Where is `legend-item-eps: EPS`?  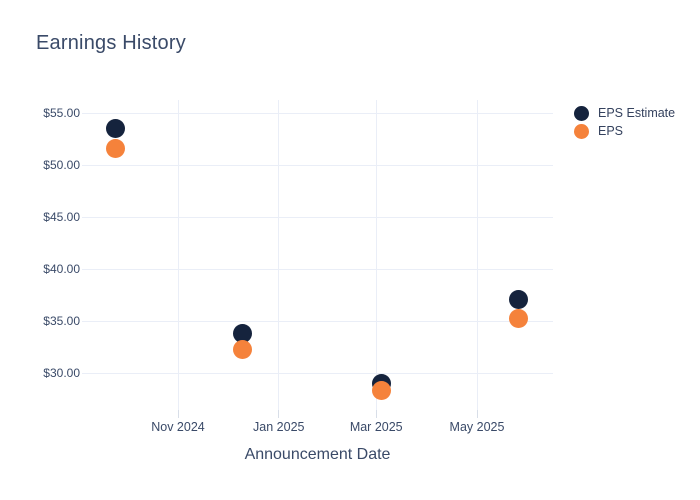 legend-item-eps: EPS is located at coordinates (624, 131).